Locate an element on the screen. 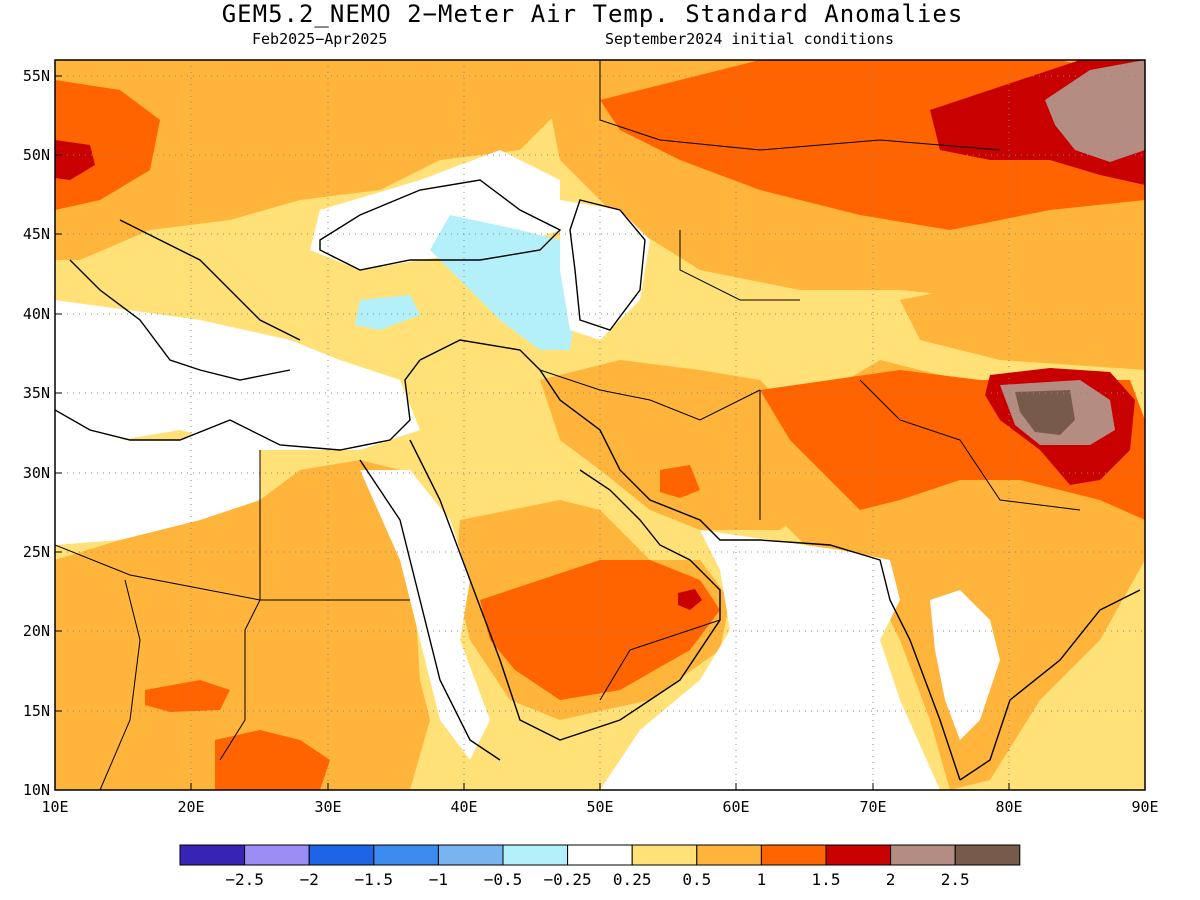 Image resolution: width=1200 pixels, height=900 pixels. colorbar-label: −0.25 is located at coordinates (568, 879).